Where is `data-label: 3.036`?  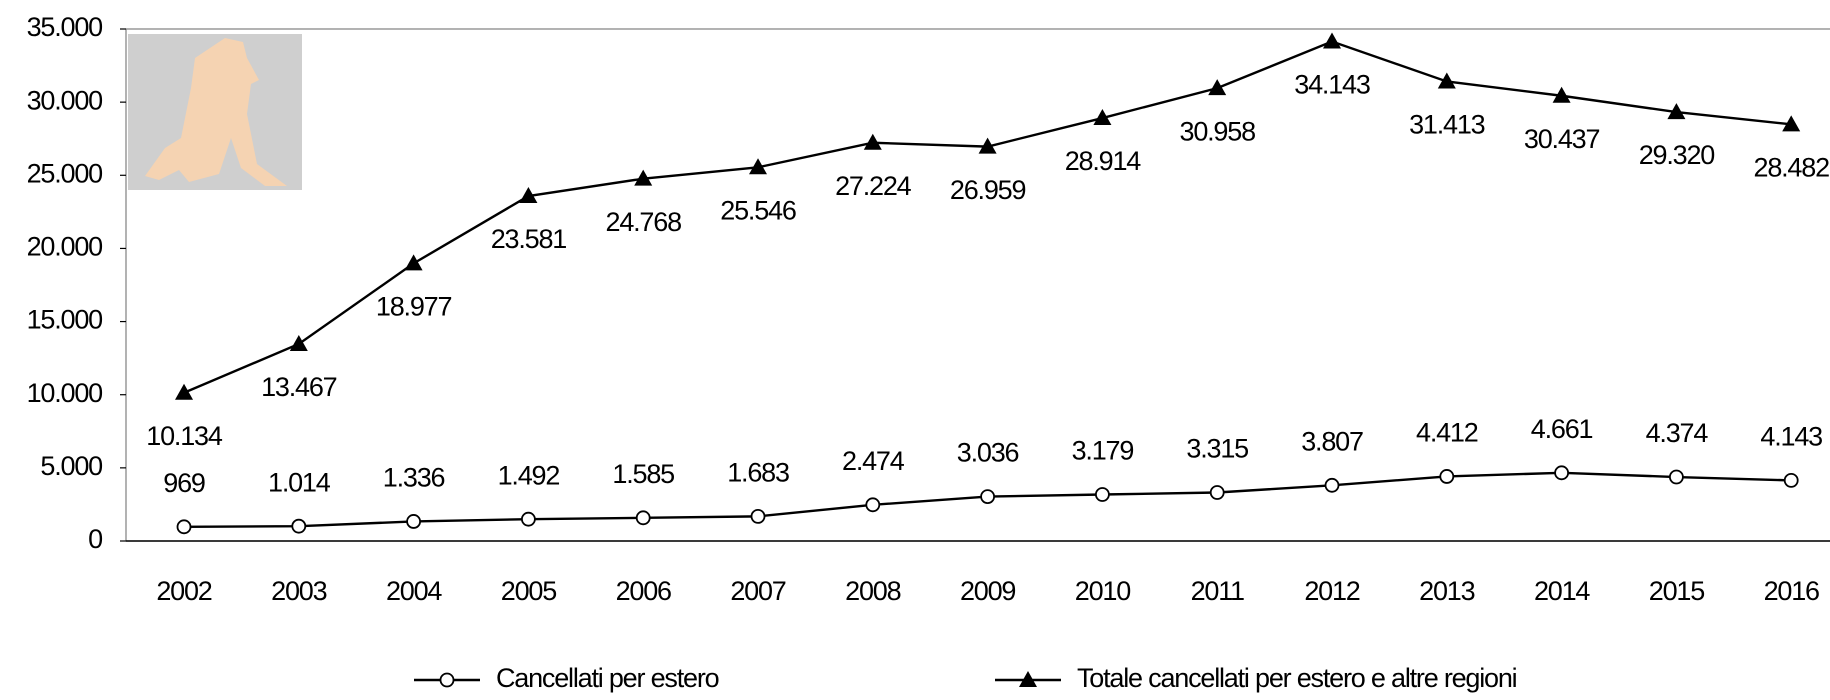 data-label: 3.036 is located at coordinates (988, 453).